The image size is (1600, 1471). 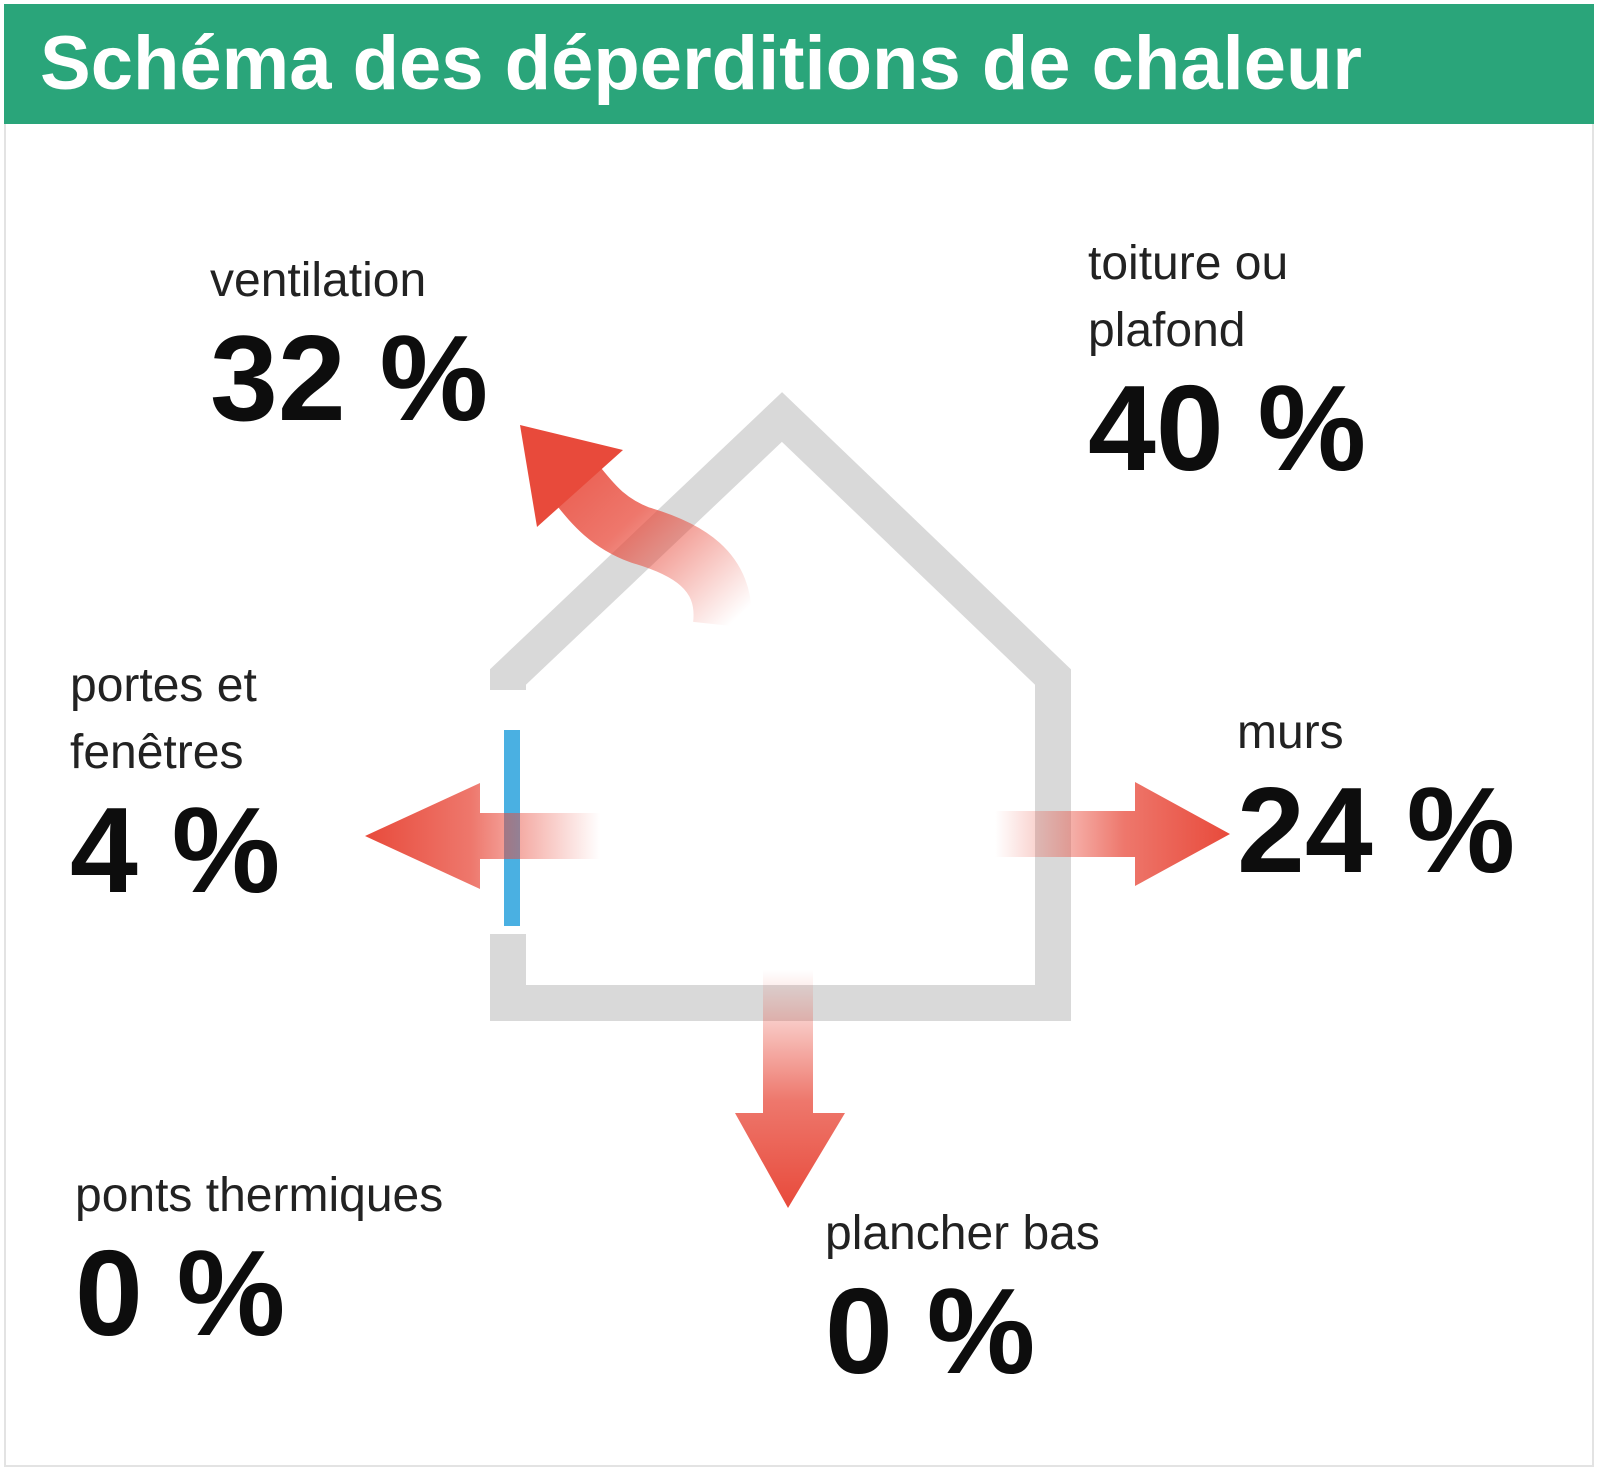 I want to click on portes-arrow-icon, so click(x=482, y=836).